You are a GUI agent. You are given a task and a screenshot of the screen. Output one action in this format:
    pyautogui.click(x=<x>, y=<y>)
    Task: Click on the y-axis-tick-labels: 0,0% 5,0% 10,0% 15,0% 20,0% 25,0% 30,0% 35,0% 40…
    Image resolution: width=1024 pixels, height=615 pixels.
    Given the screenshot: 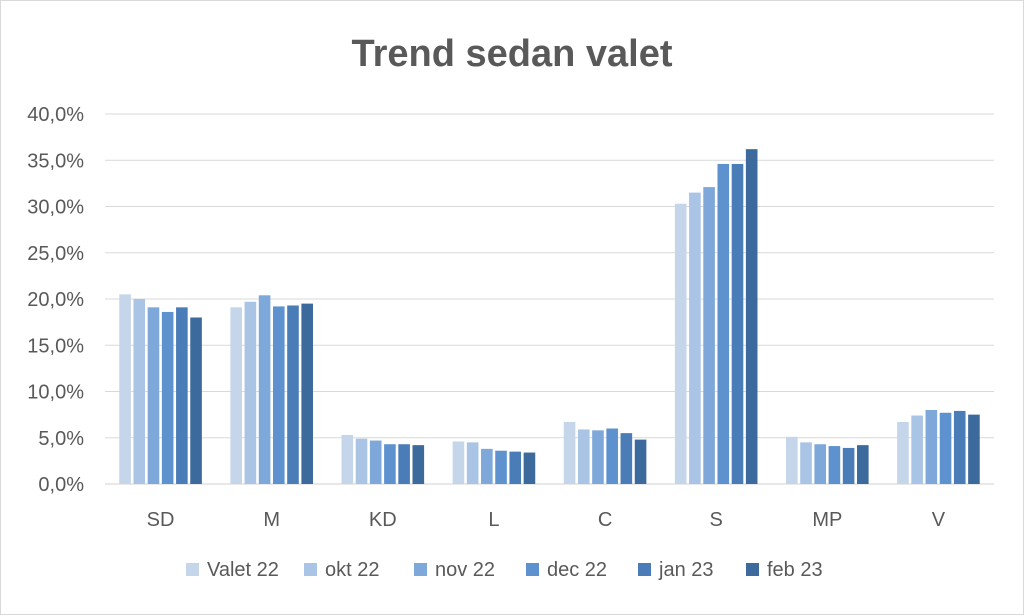 What is the action you would take?
    pyautogui.click(x=55, y=300)
    